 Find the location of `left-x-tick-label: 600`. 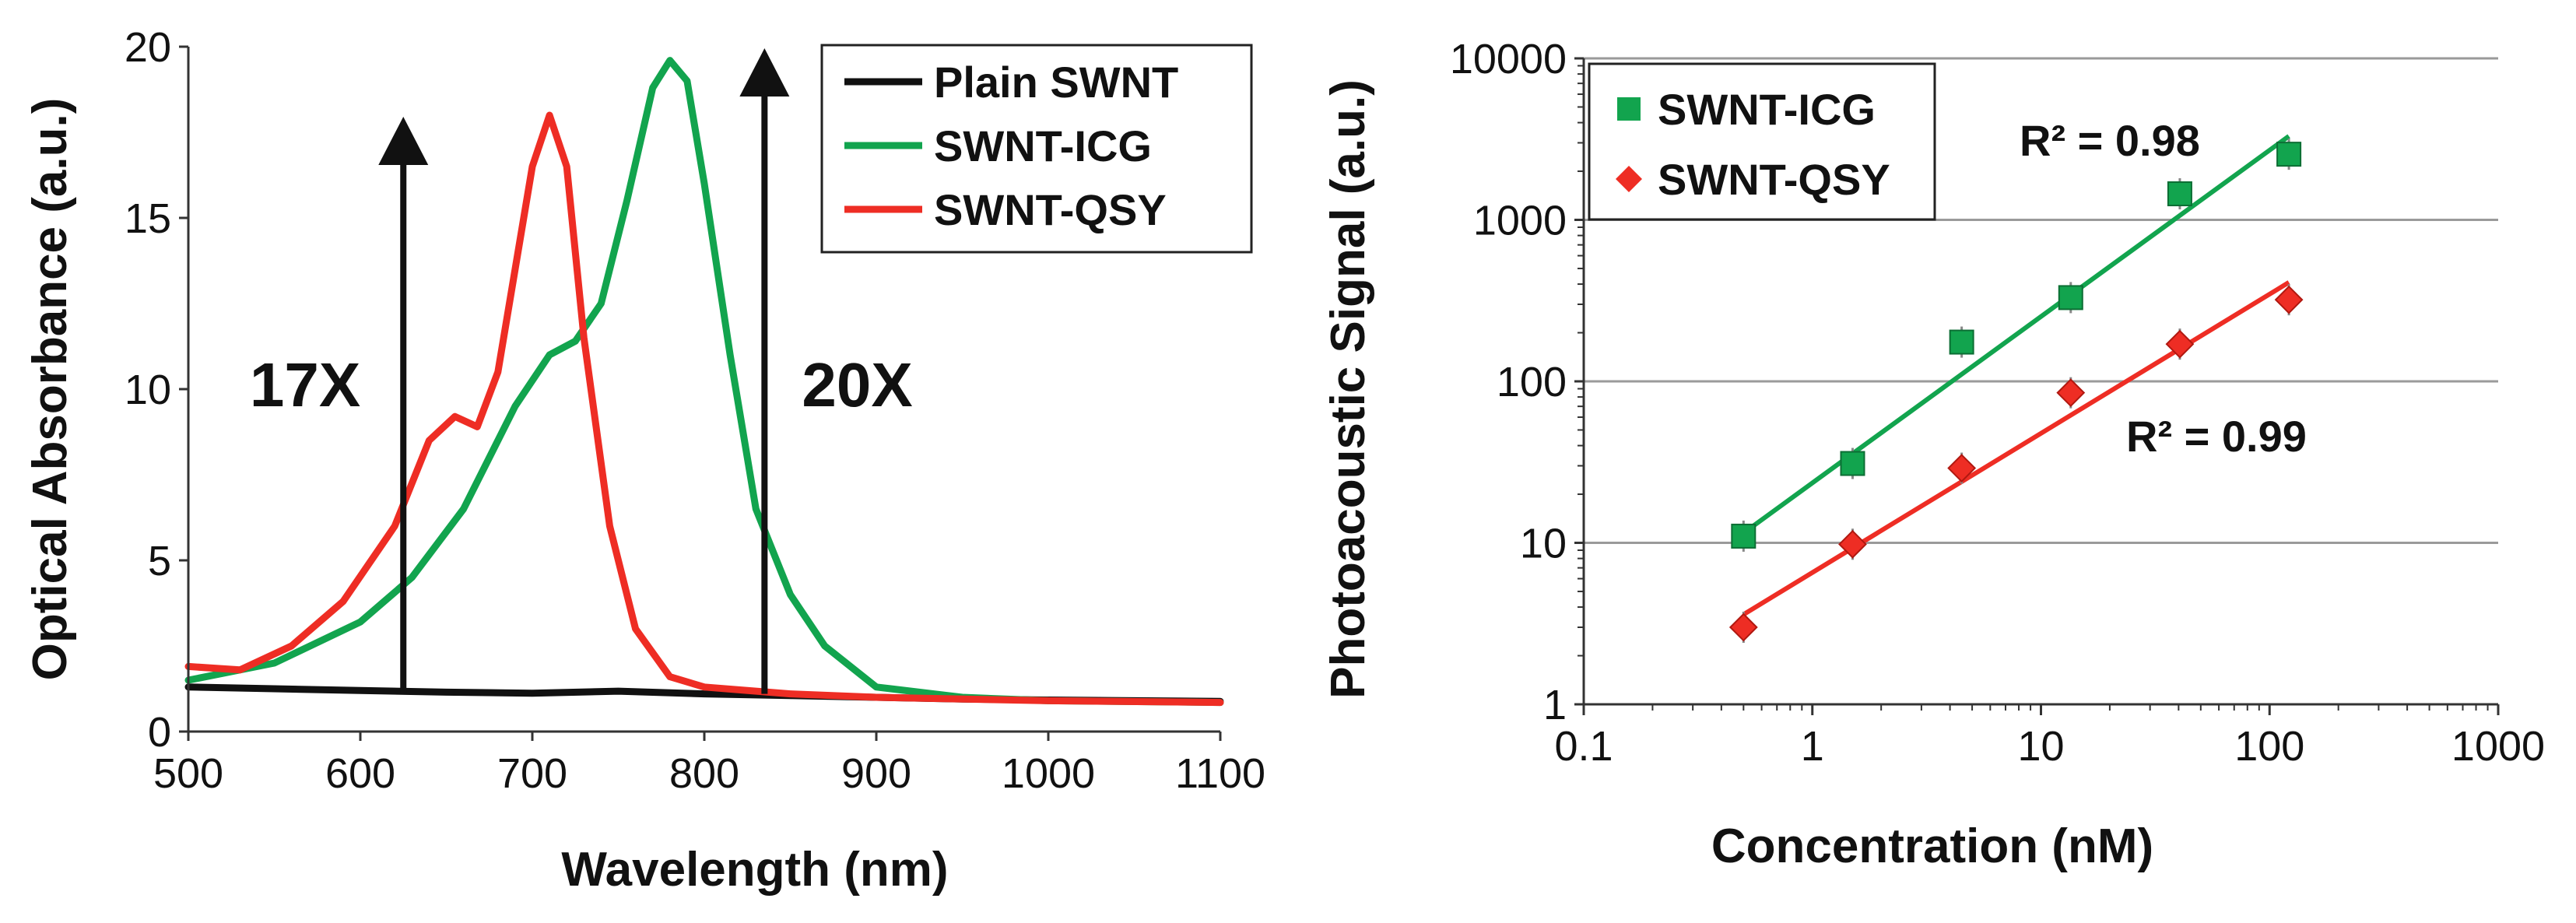

left-x-tick-label: 600 is located at coordinates (360, 773).